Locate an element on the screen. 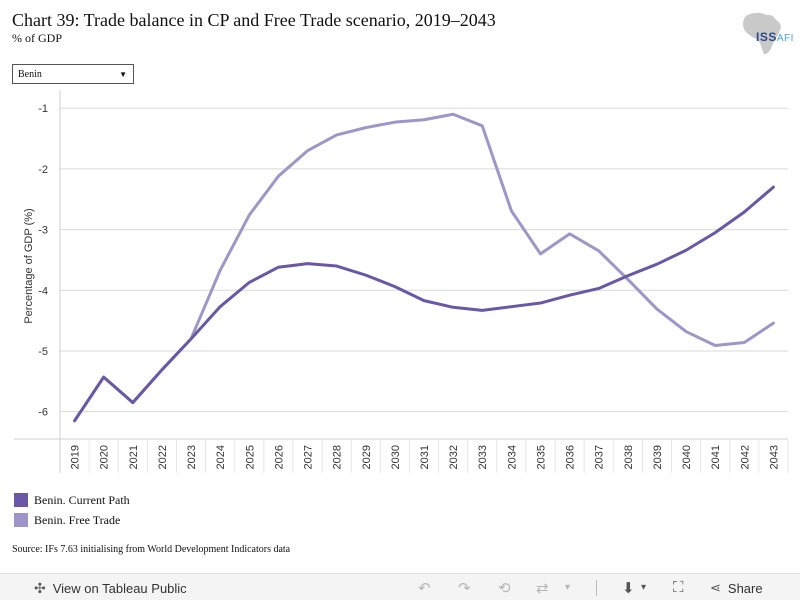 Image resolution: width=800 pixels, height=600 pixels. legend-item-current-path: Benin. Current Path is located at coordinates (72, 500).